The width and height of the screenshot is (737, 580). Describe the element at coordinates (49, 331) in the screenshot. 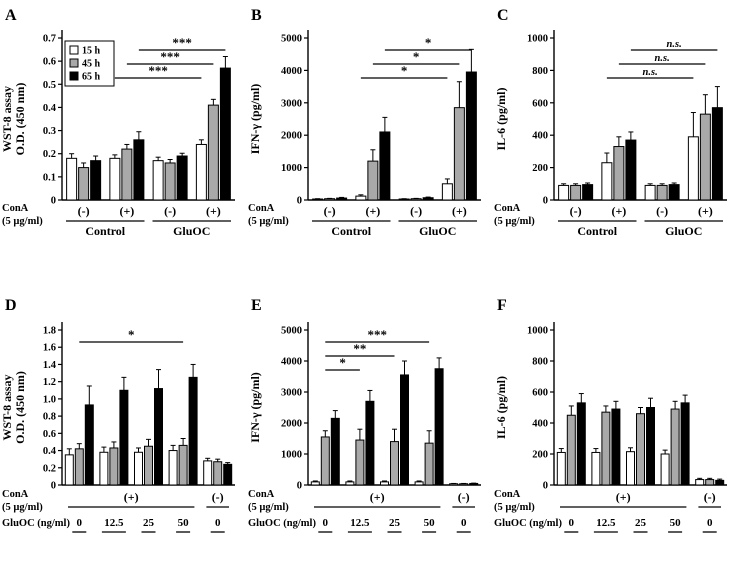

I see `y-tick-label: 1.8` at that location.